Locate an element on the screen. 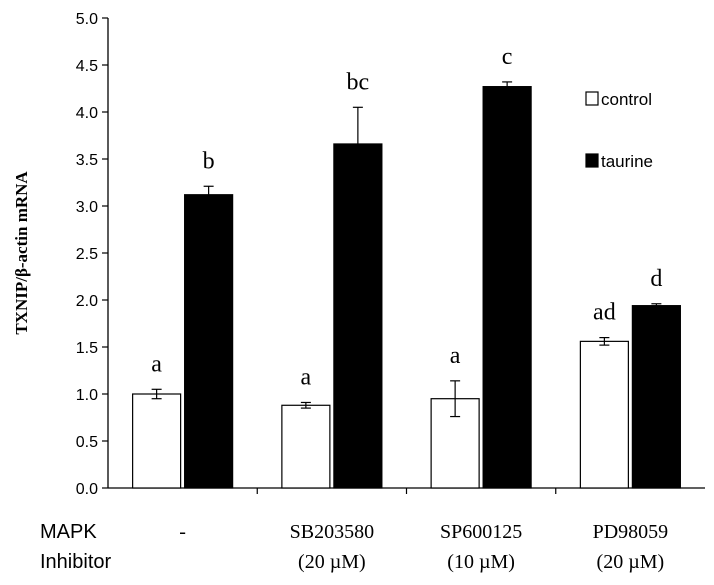  legend-swatch-control is located at coordinates (592, 98).